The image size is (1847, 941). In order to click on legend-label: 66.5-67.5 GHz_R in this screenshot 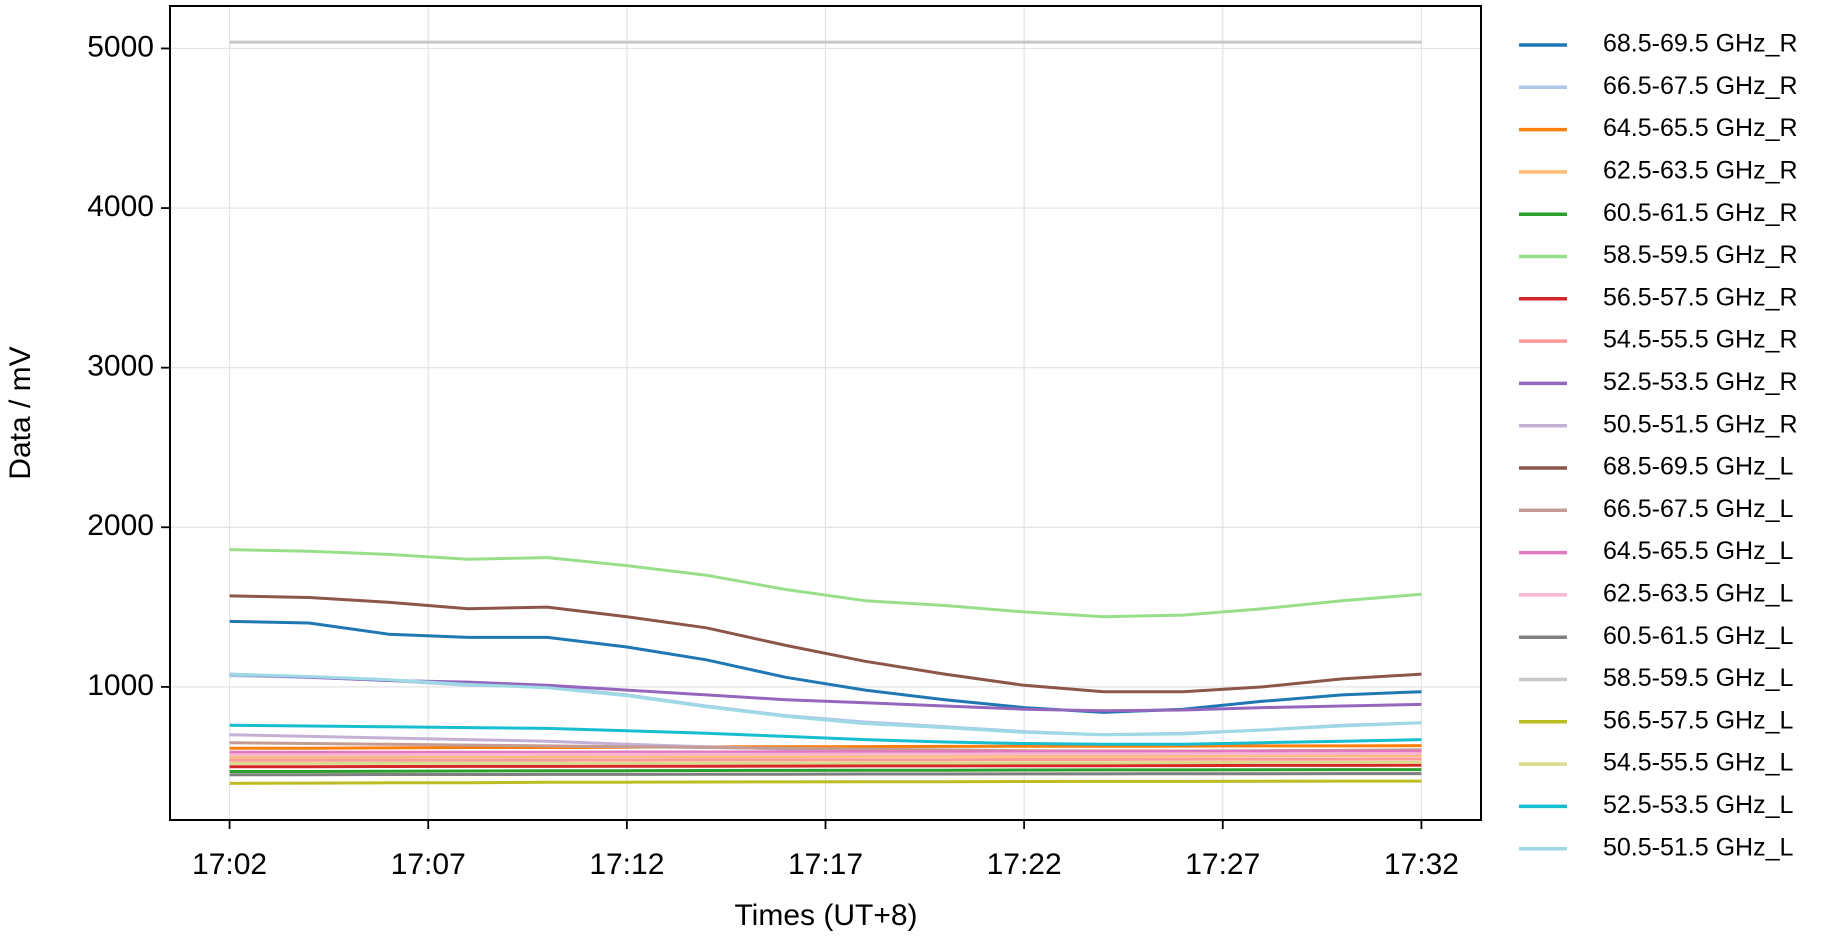, I will do `click(1700, 86)`.